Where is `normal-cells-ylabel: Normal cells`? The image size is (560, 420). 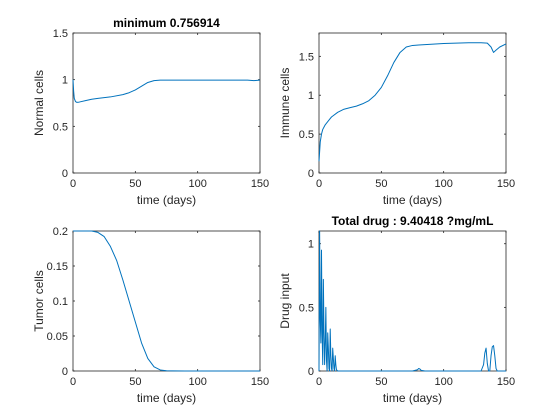
normal-cells-ylabel: Normal cells is located at coordinates (39, 103).